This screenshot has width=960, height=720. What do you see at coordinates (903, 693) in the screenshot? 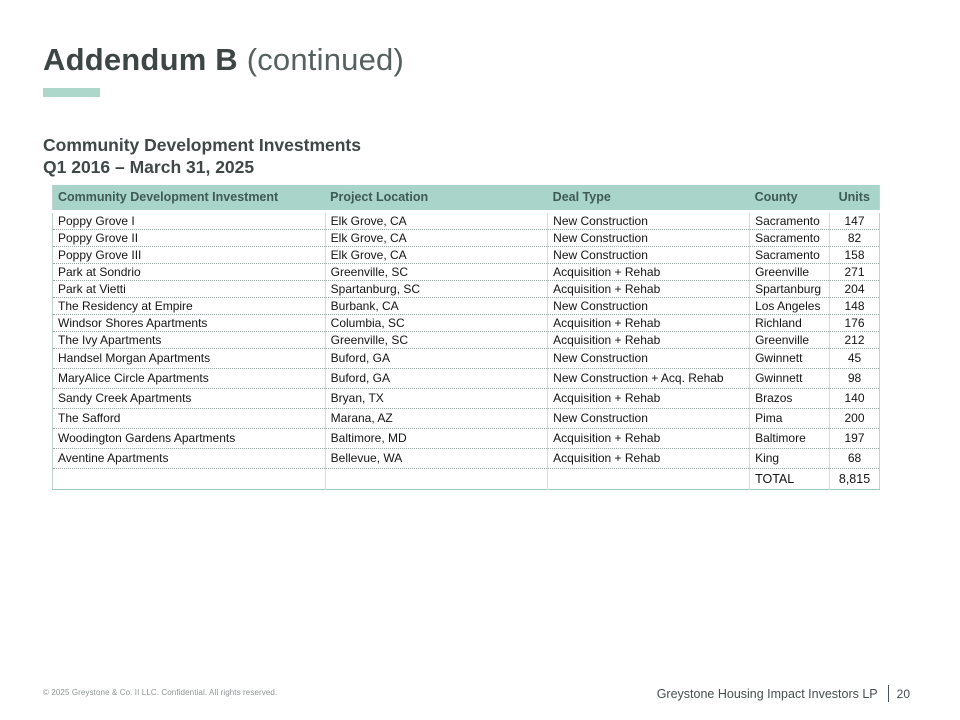
I see `page-number: 20` at bounding box center [903, 693].